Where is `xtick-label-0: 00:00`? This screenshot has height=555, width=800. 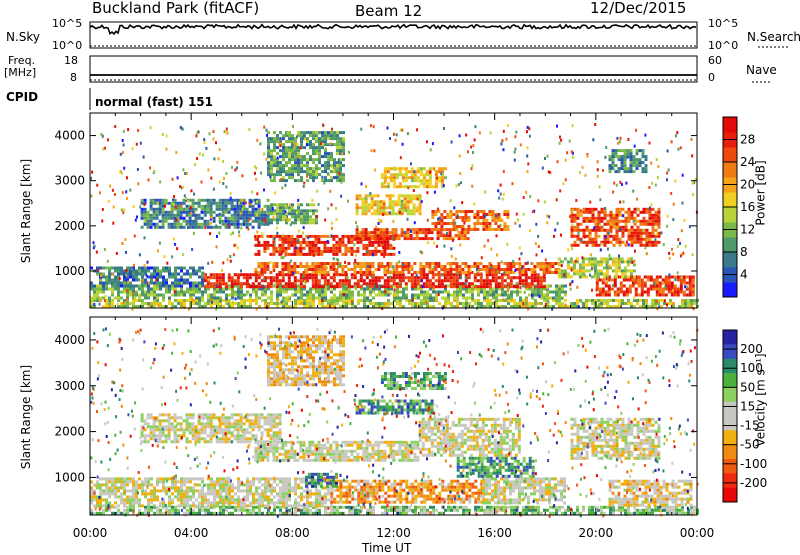
xtick-label-0: 00:00 is located at coordinates (90, 533).